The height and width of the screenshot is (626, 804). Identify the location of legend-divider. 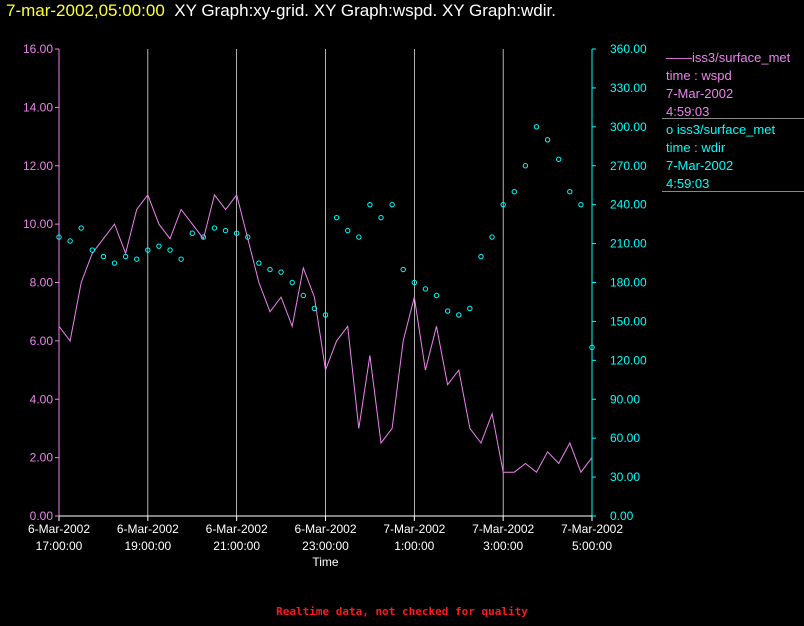
(733, 191).